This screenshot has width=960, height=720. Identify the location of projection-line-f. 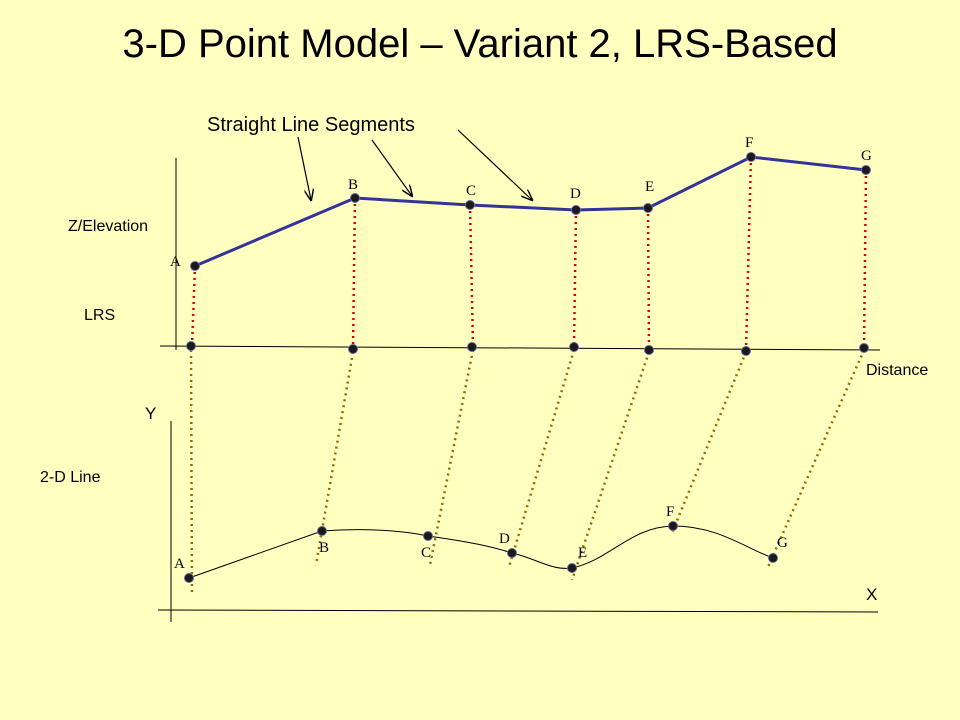
(709, 442).